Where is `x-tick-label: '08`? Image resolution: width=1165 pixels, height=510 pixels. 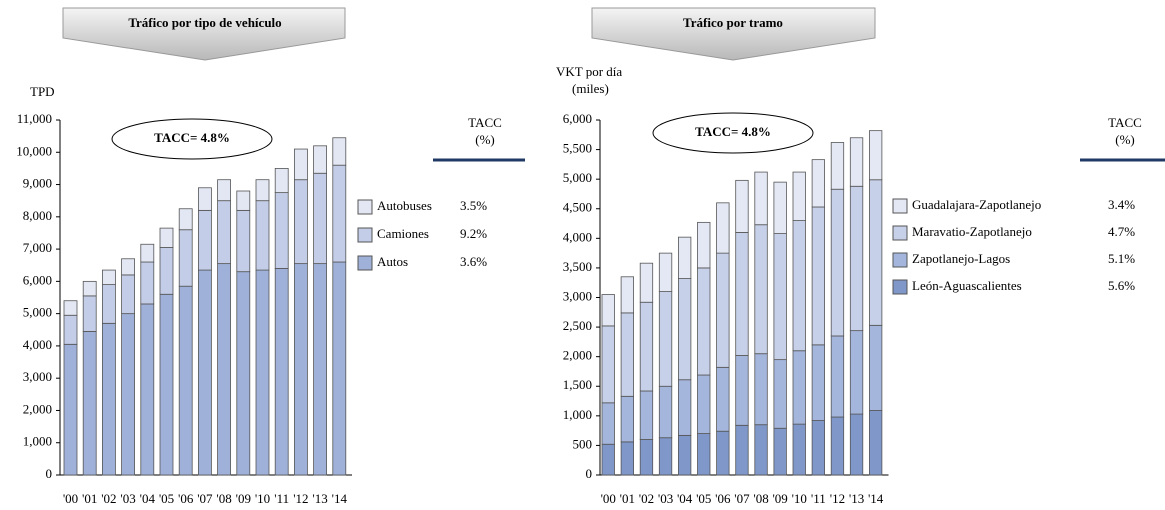
x-tick-label: '08 is located at coordinates (223, 498).